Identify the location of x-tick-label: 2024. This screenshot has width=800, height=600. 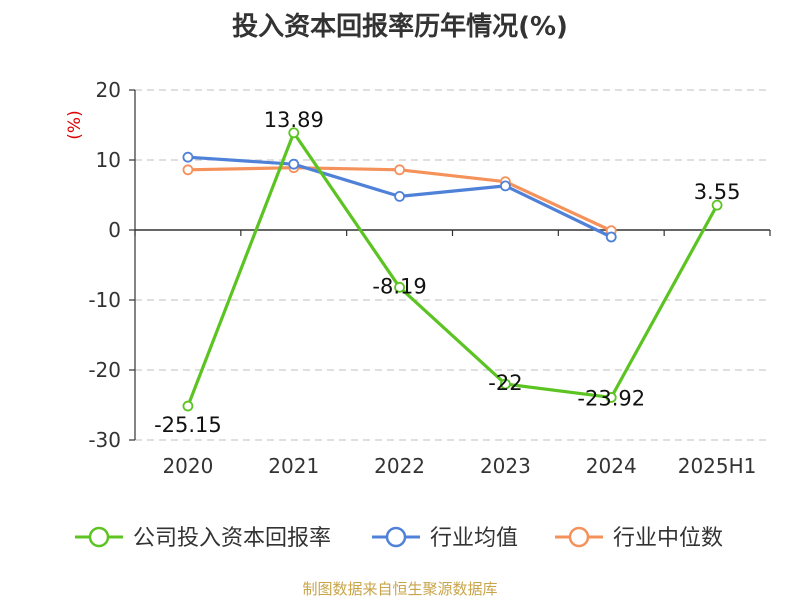
(611, 466).